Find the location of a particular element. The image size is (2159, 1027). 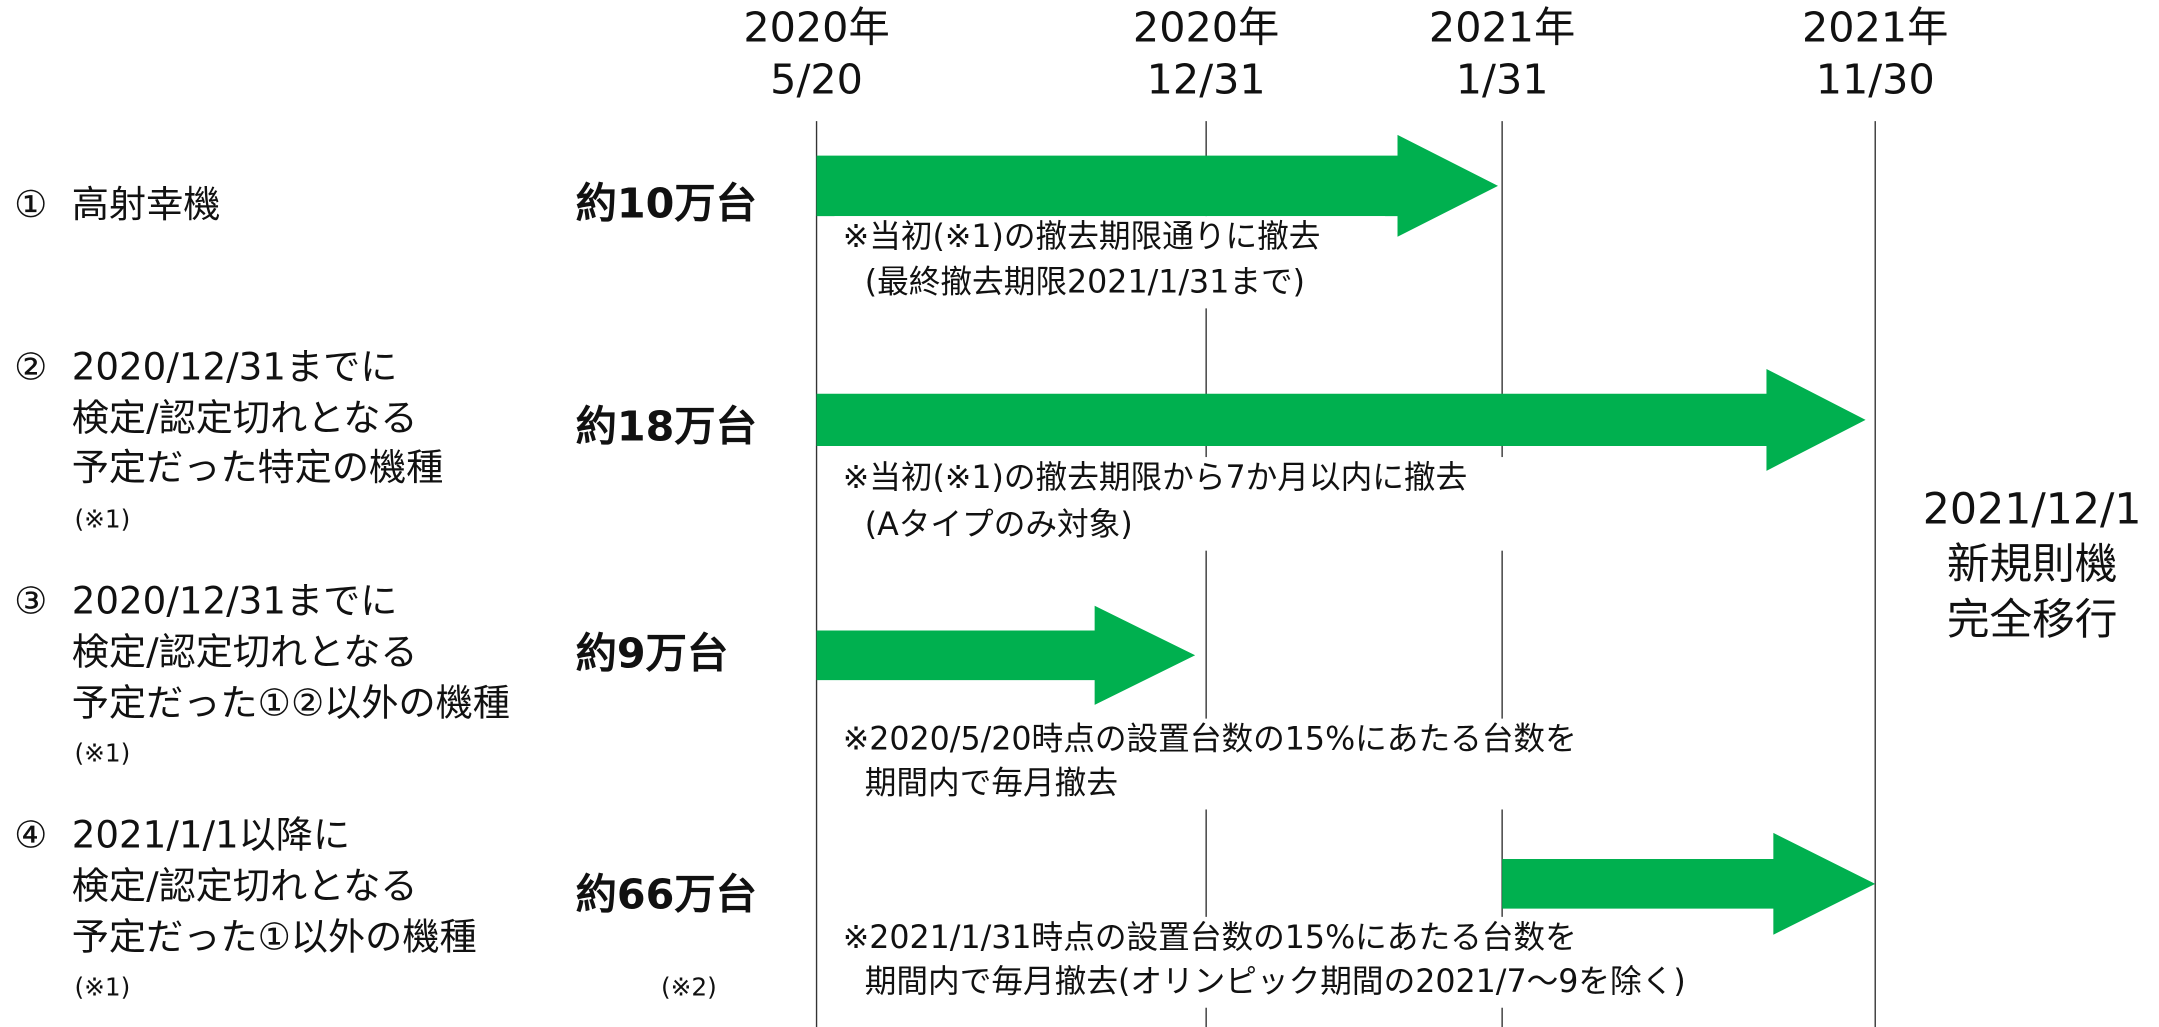

row-note: 期間内で毎月撤去 is located at coordinates (991, 784).